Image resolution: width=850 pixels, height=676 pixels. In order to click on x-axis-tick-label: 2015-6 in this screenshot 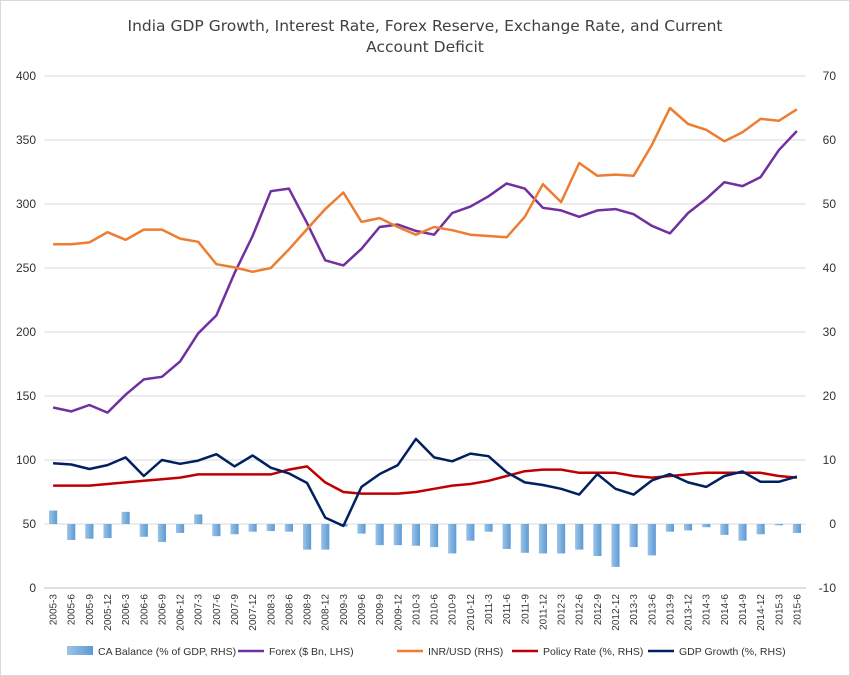, I will do `click(797, 610)`.